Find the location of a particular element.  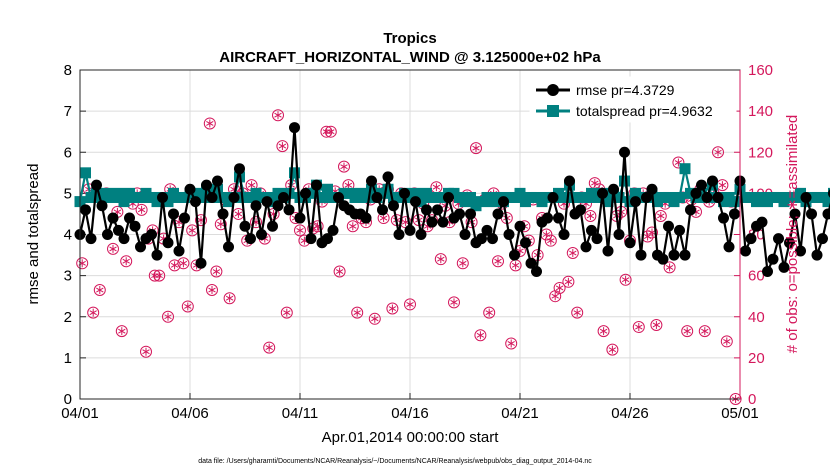

legend-box is located at coordinates (633, 99).